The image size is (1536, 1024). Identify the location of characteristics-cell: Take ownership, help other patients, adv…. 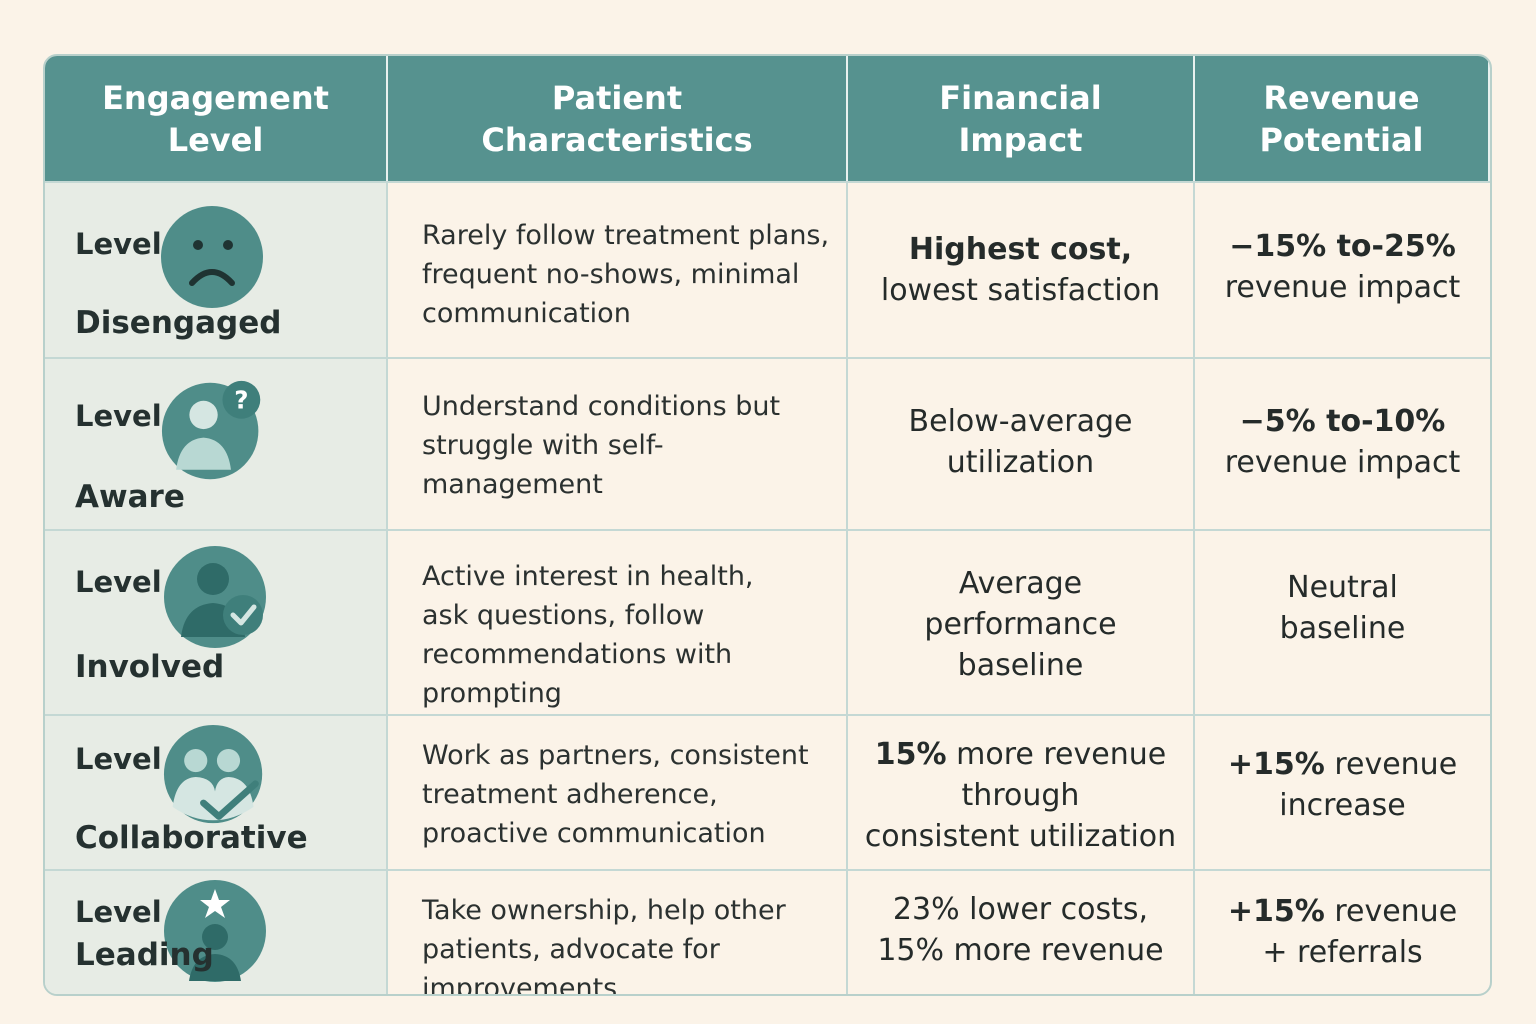
(618, 931).